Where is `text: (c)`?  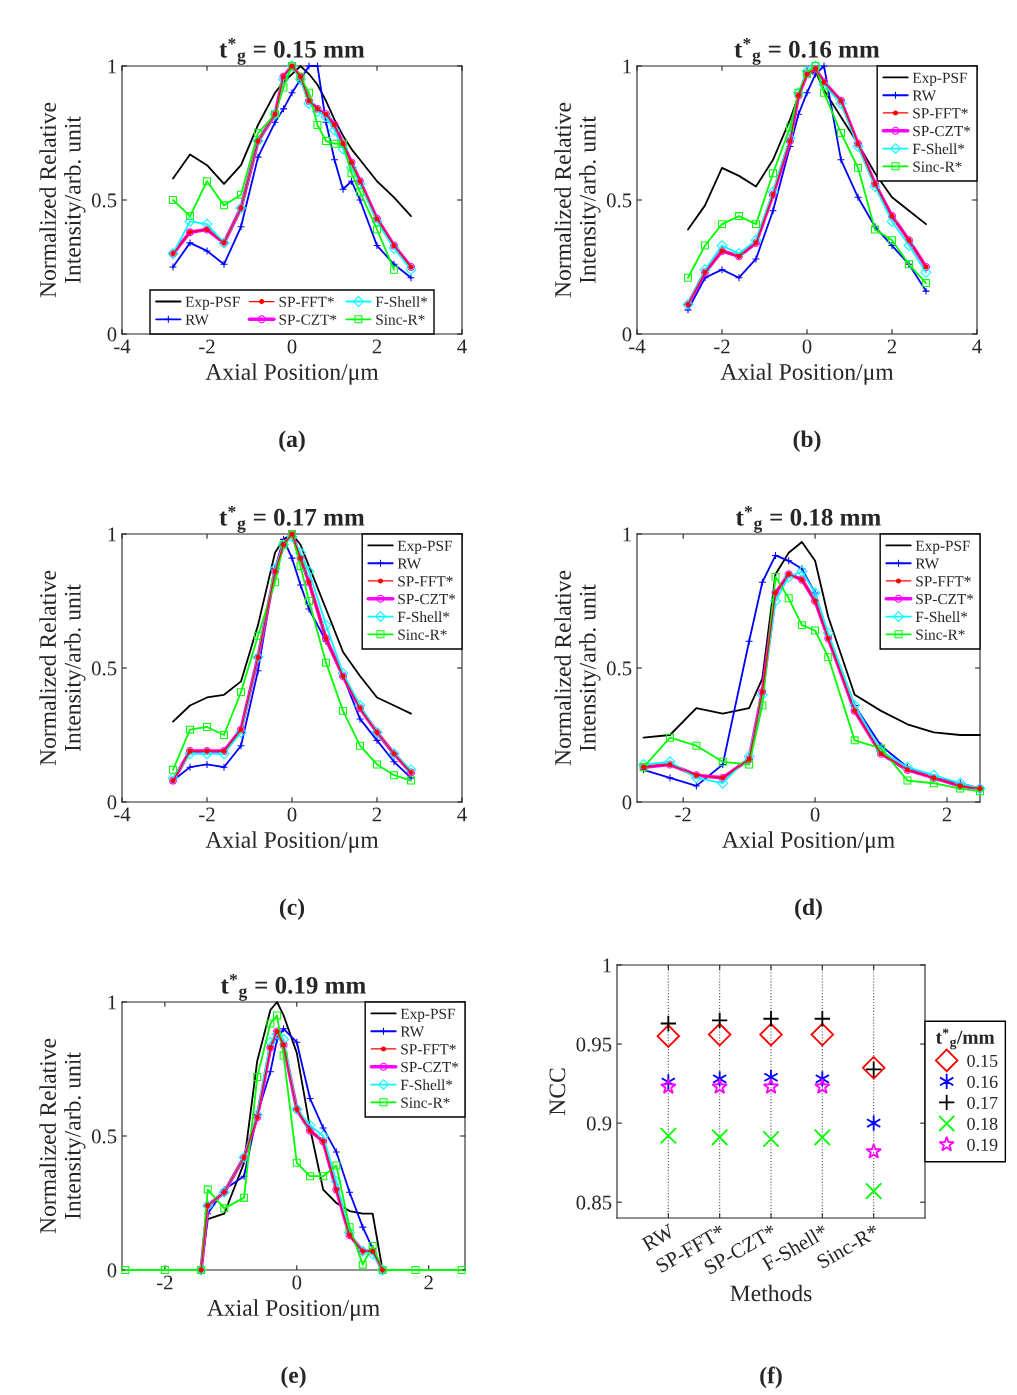
text: (c) is located at coordinates (292, 909).